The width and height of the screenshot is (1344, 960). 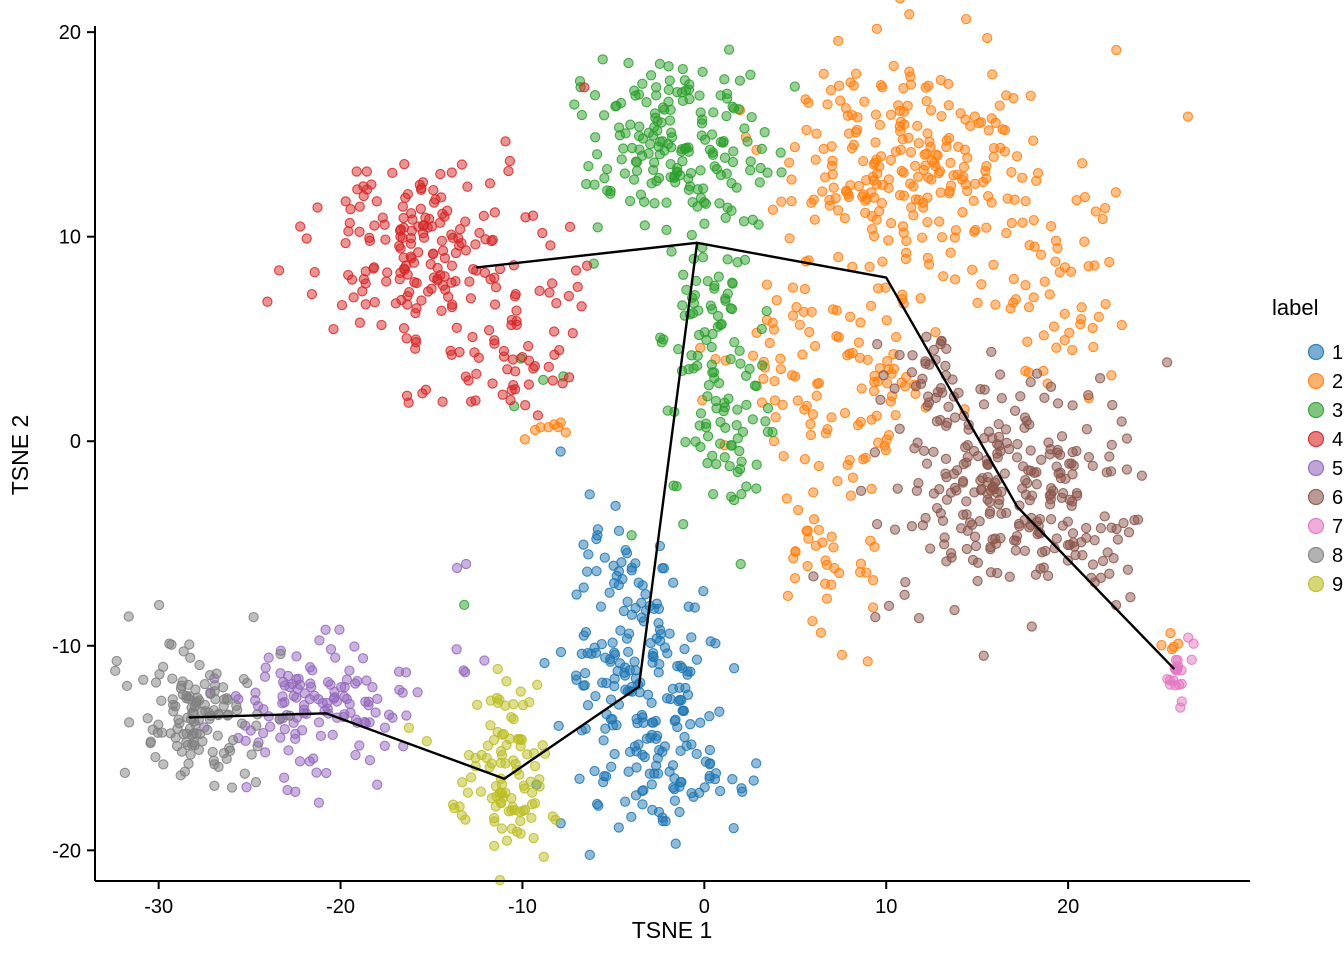 What do you see at coordinates (522, 907) in the screenshot?
I see `x-tick-label: -10` at bounding box center [522, 907].